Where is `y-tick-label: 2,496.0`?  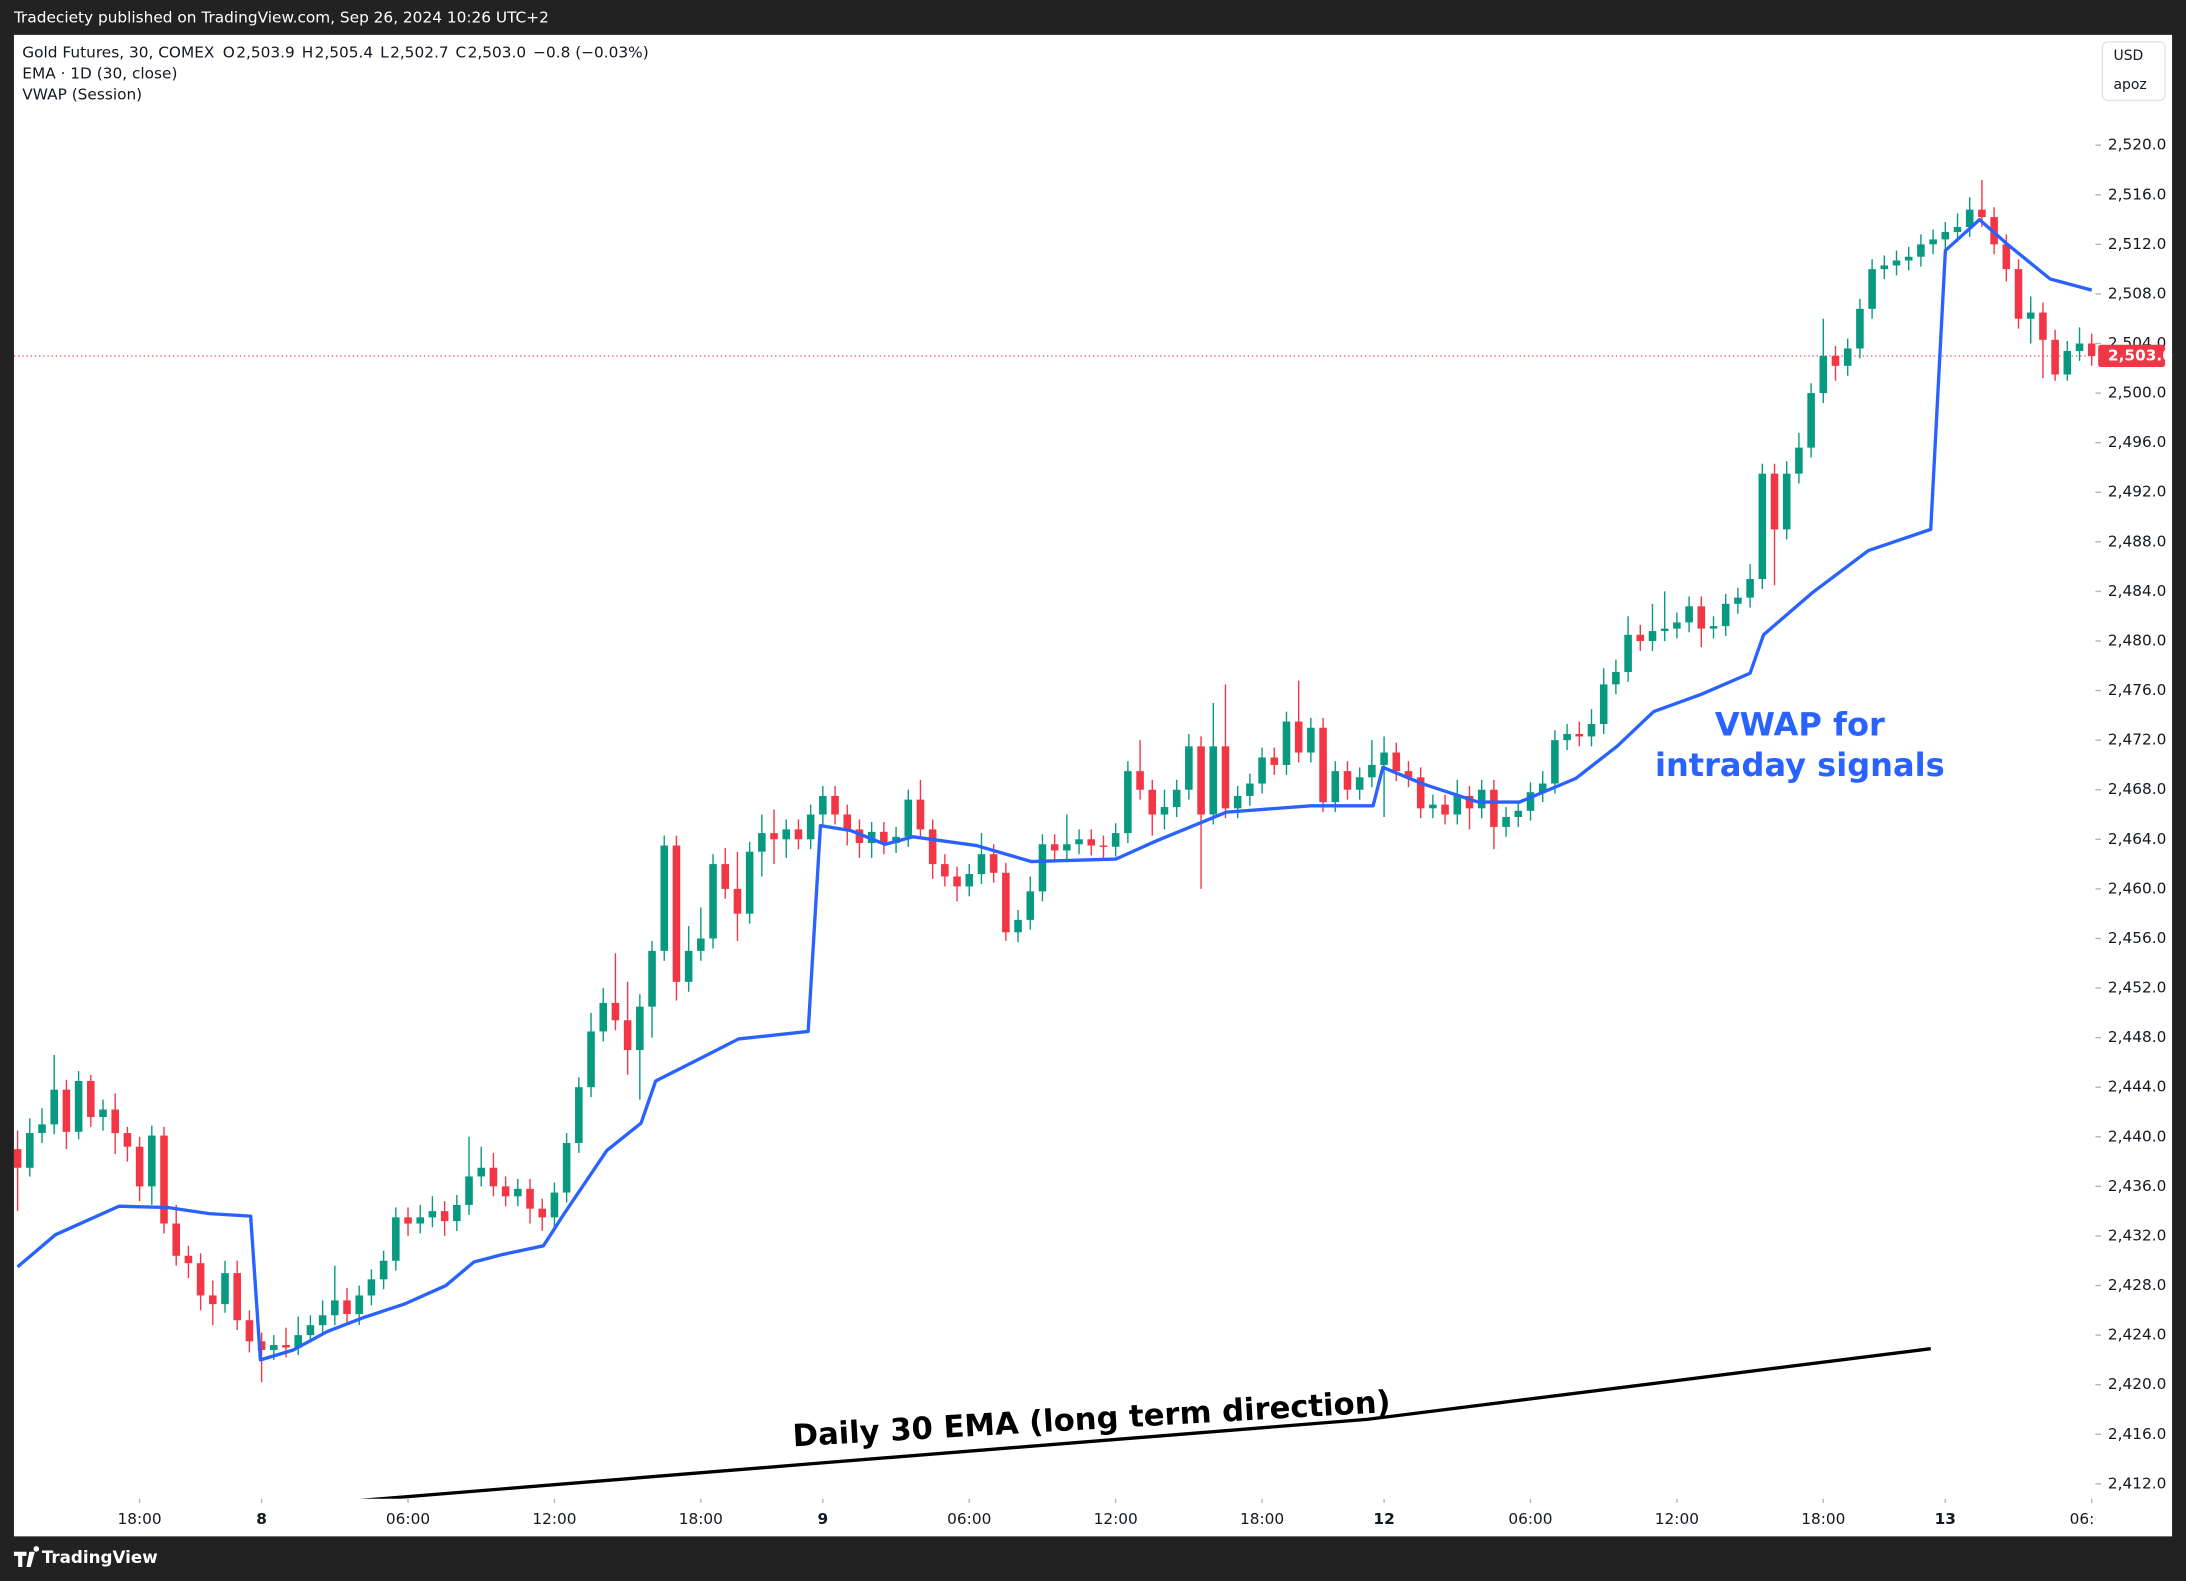 y-tick-label: 2,496.0 is located at coordinates (2137, 442).